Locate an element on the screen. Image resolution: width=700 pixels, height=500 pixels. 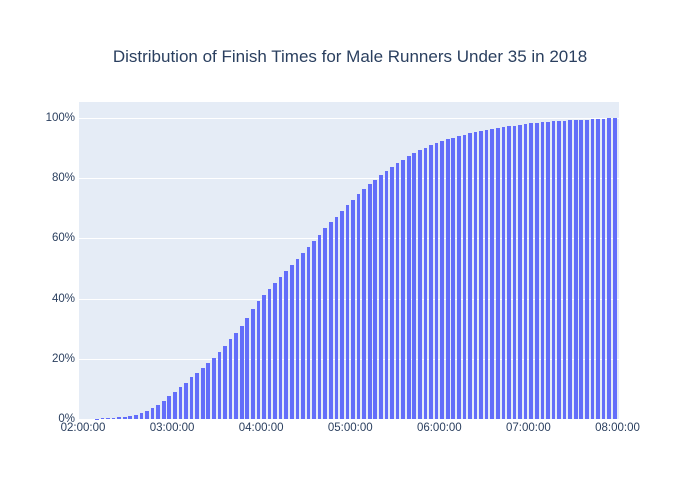
y-tick-label: 20% is located at coordinates (63, 358).